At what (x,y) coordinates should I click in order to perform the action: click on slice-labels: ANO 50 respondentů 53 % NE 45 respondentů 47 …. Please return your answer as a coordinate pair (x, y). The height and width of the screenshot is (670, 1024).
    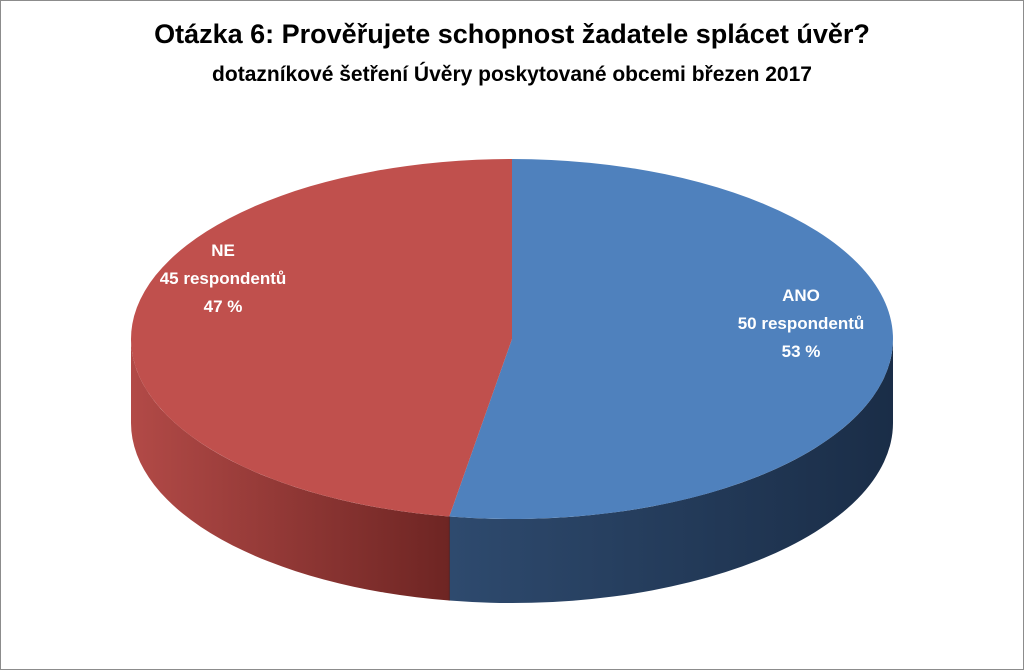
    Looking at the image, I should click on (512, 301).